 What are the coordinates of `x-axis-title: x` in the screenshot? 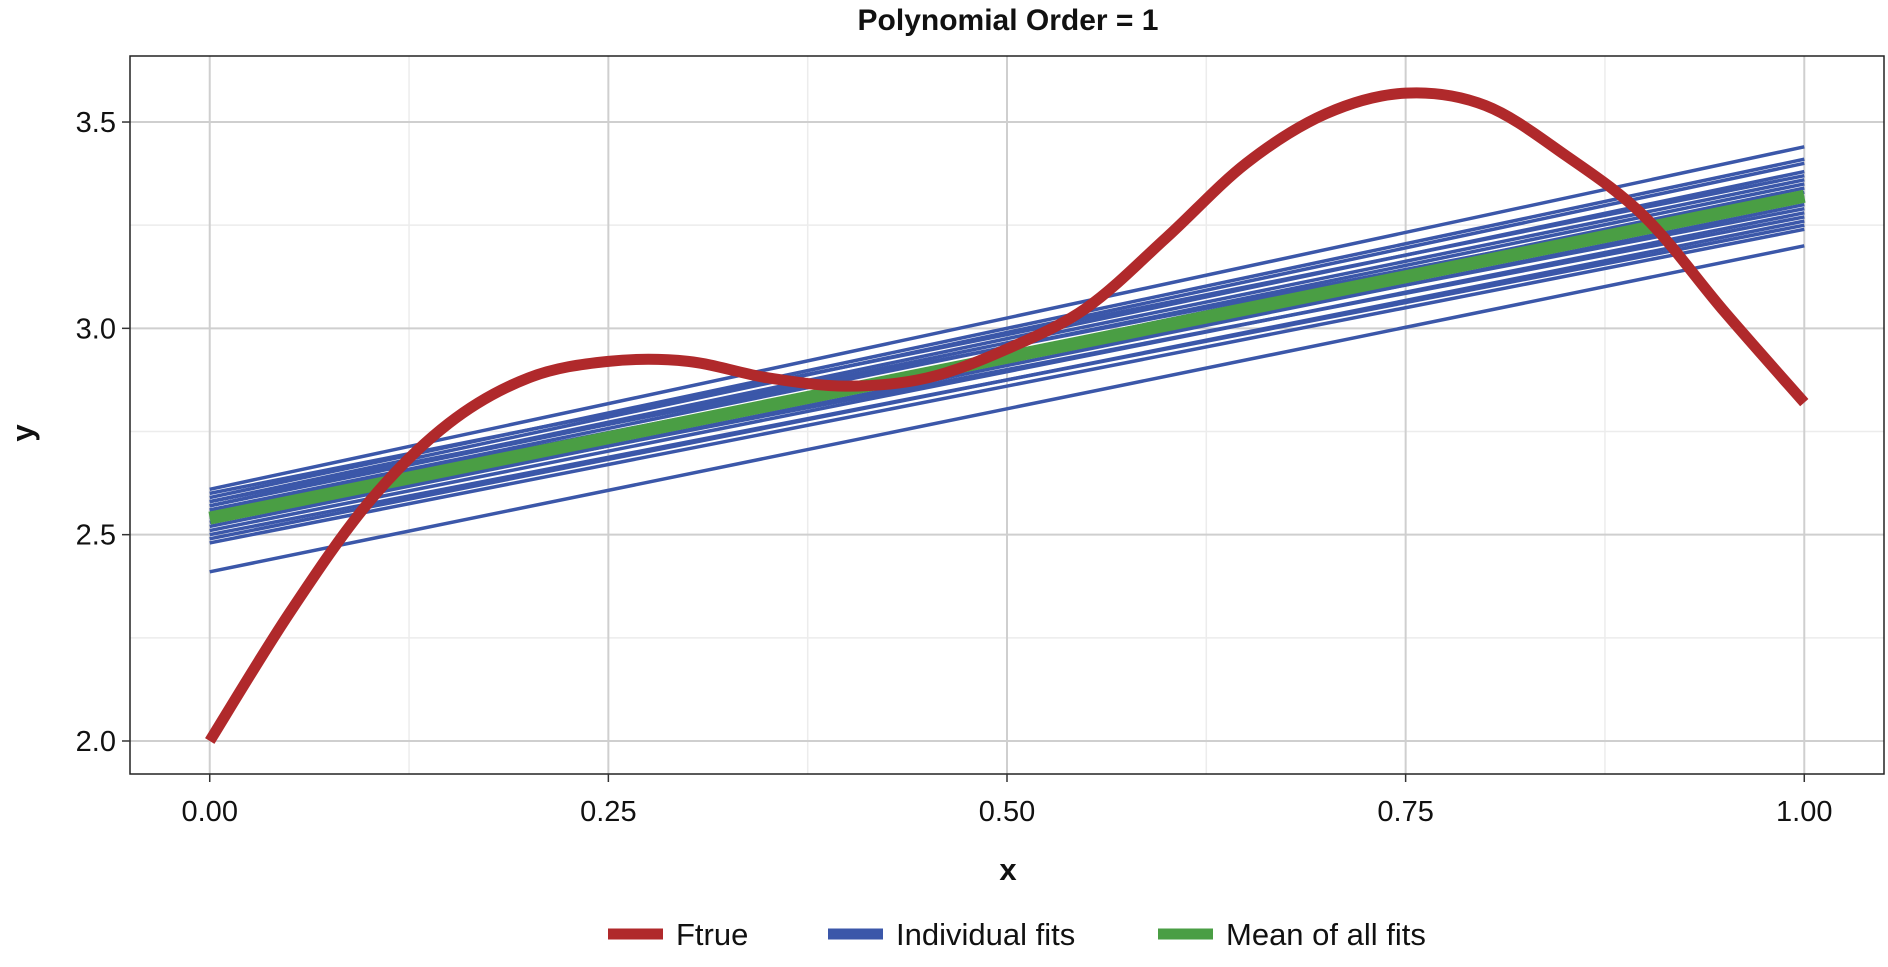 It's located at (1008, 869).